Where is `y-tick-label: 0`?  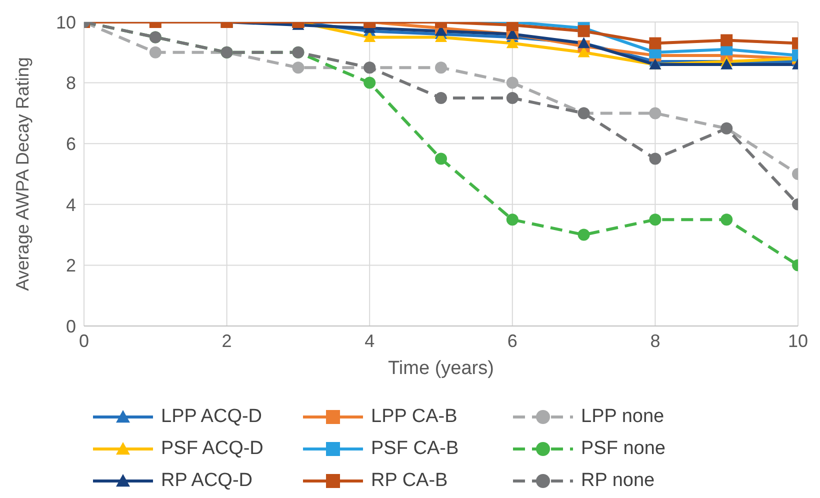
y-tick-label: 0 is located at coordinates (71, 326).